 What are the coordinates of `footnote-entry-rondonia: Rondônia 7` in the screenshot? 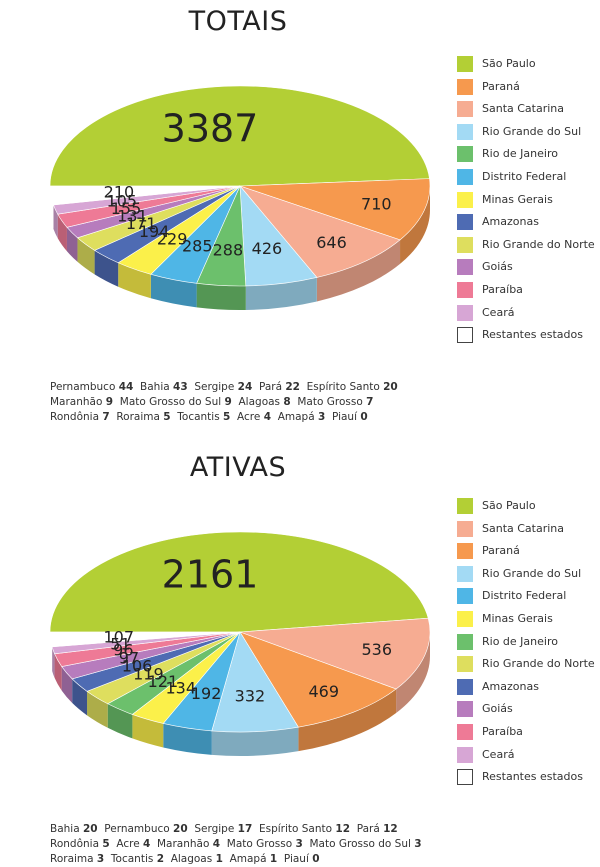 It's located at (80, 417).